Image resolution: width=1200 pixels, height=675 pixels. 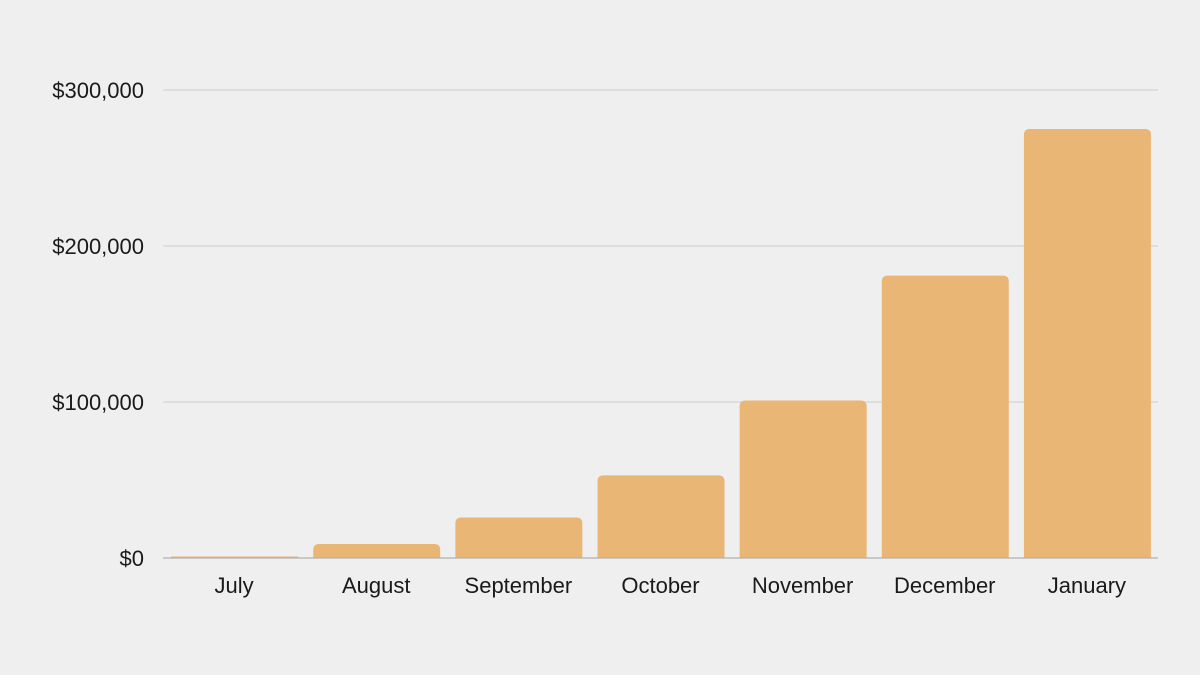 I want to click on y-tick-label: $200,000, so click(x=98, y=246).